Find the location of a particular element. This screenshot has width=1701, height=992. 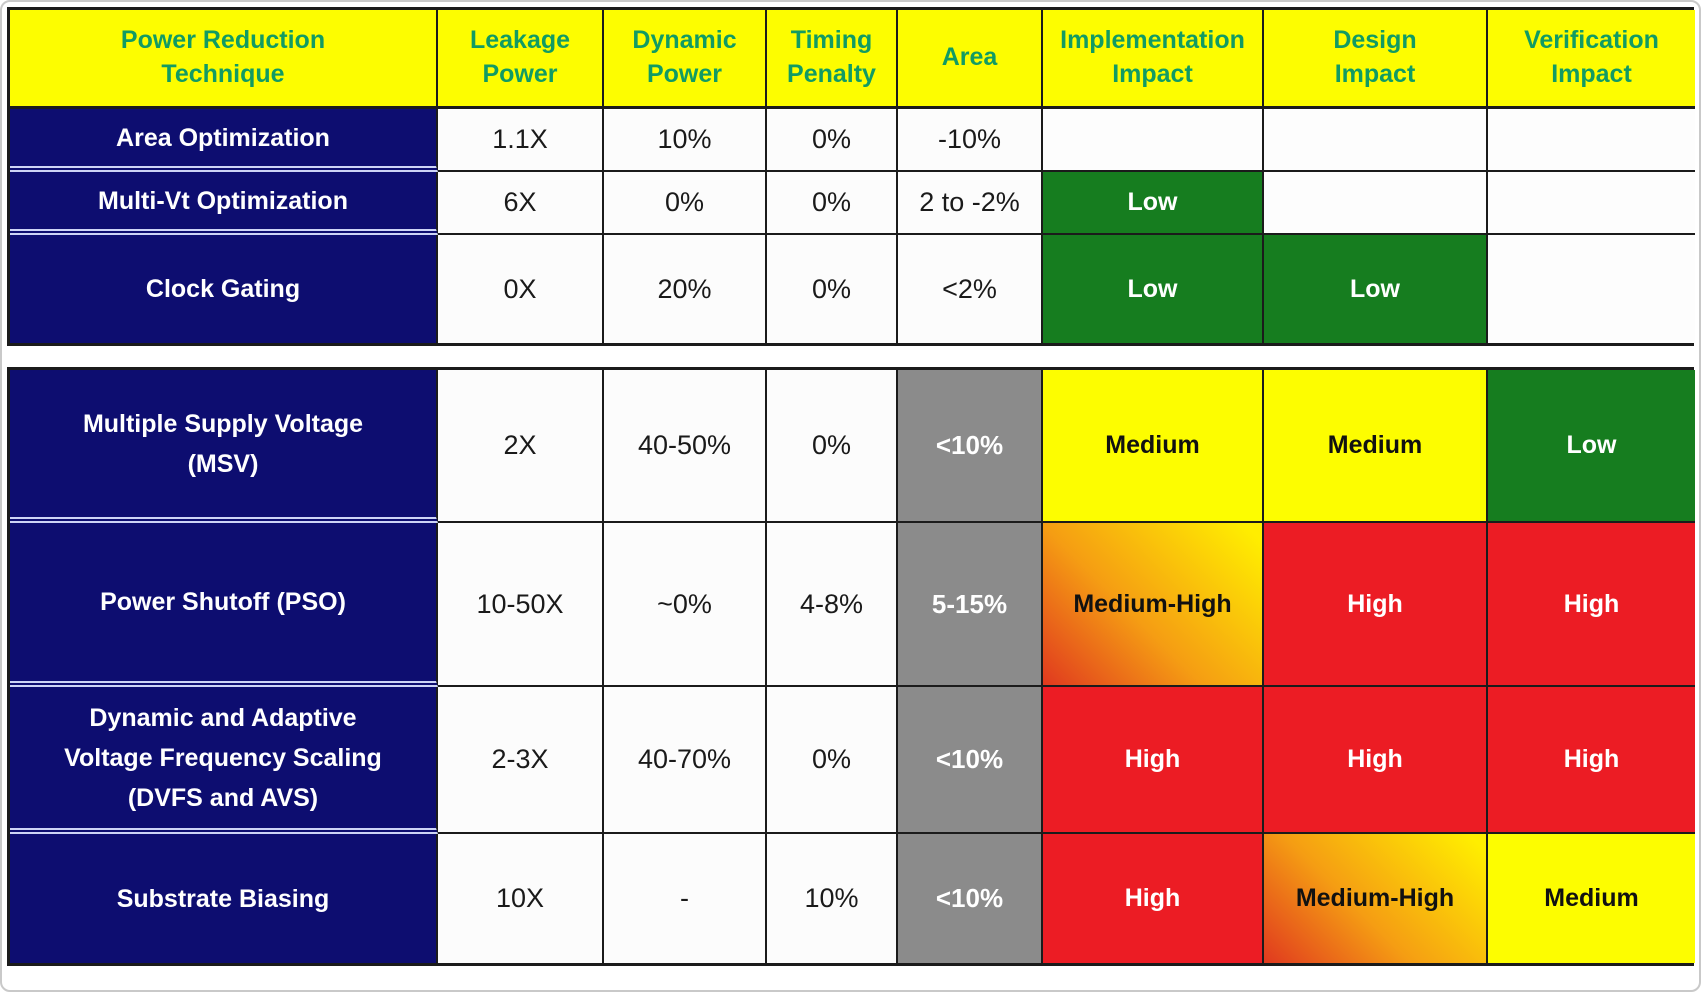

column-header-leakage-power: Leakage Power is located at coordinates (521, 59).